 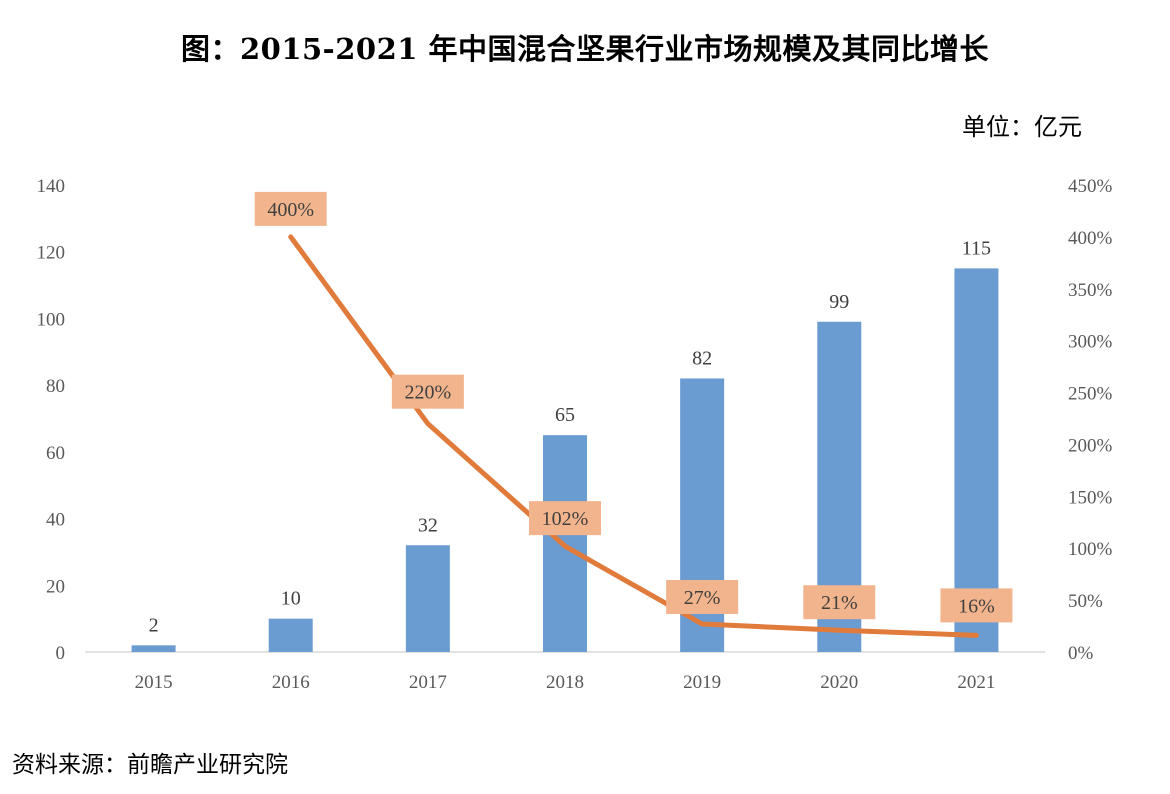 I want to click on bar-value-label: 82, so click(x=702, y=358).